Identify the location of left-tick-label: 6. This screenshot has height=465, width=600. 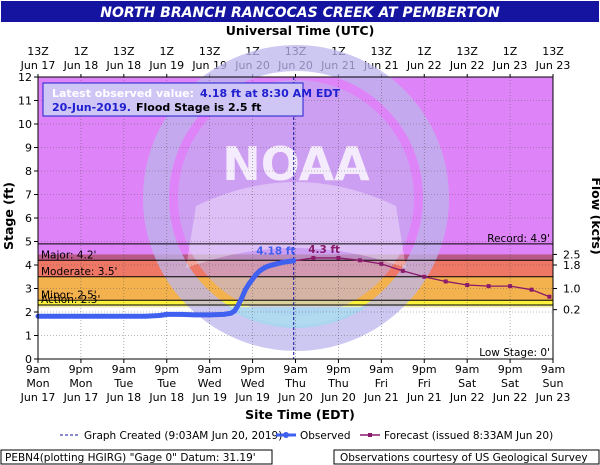
(28, 218).